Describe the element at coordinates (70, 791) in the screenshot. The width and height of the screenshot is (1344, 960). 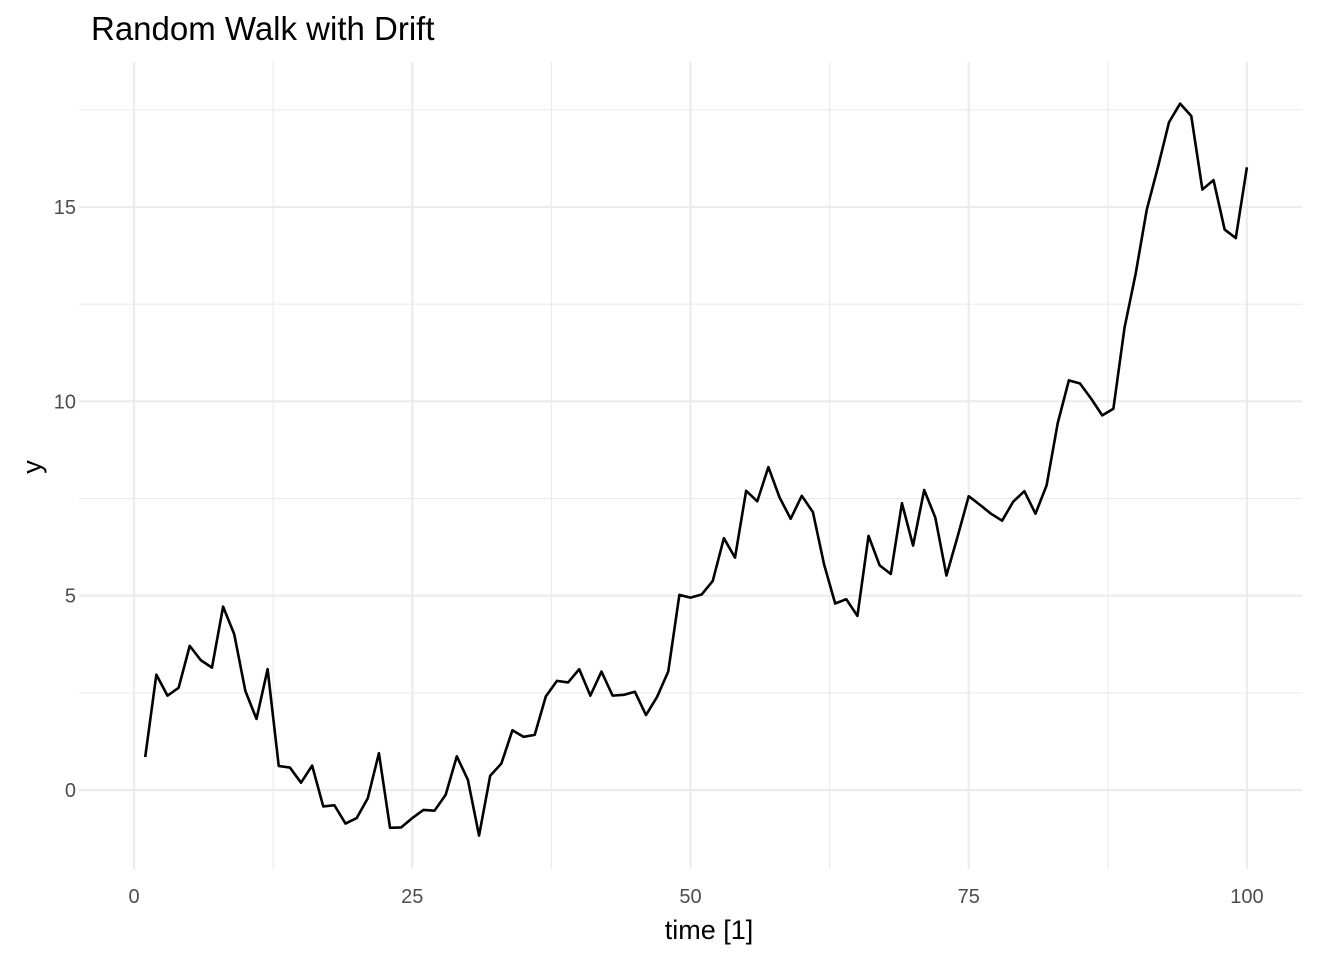
I see `y-tick-label: 0` at that location.